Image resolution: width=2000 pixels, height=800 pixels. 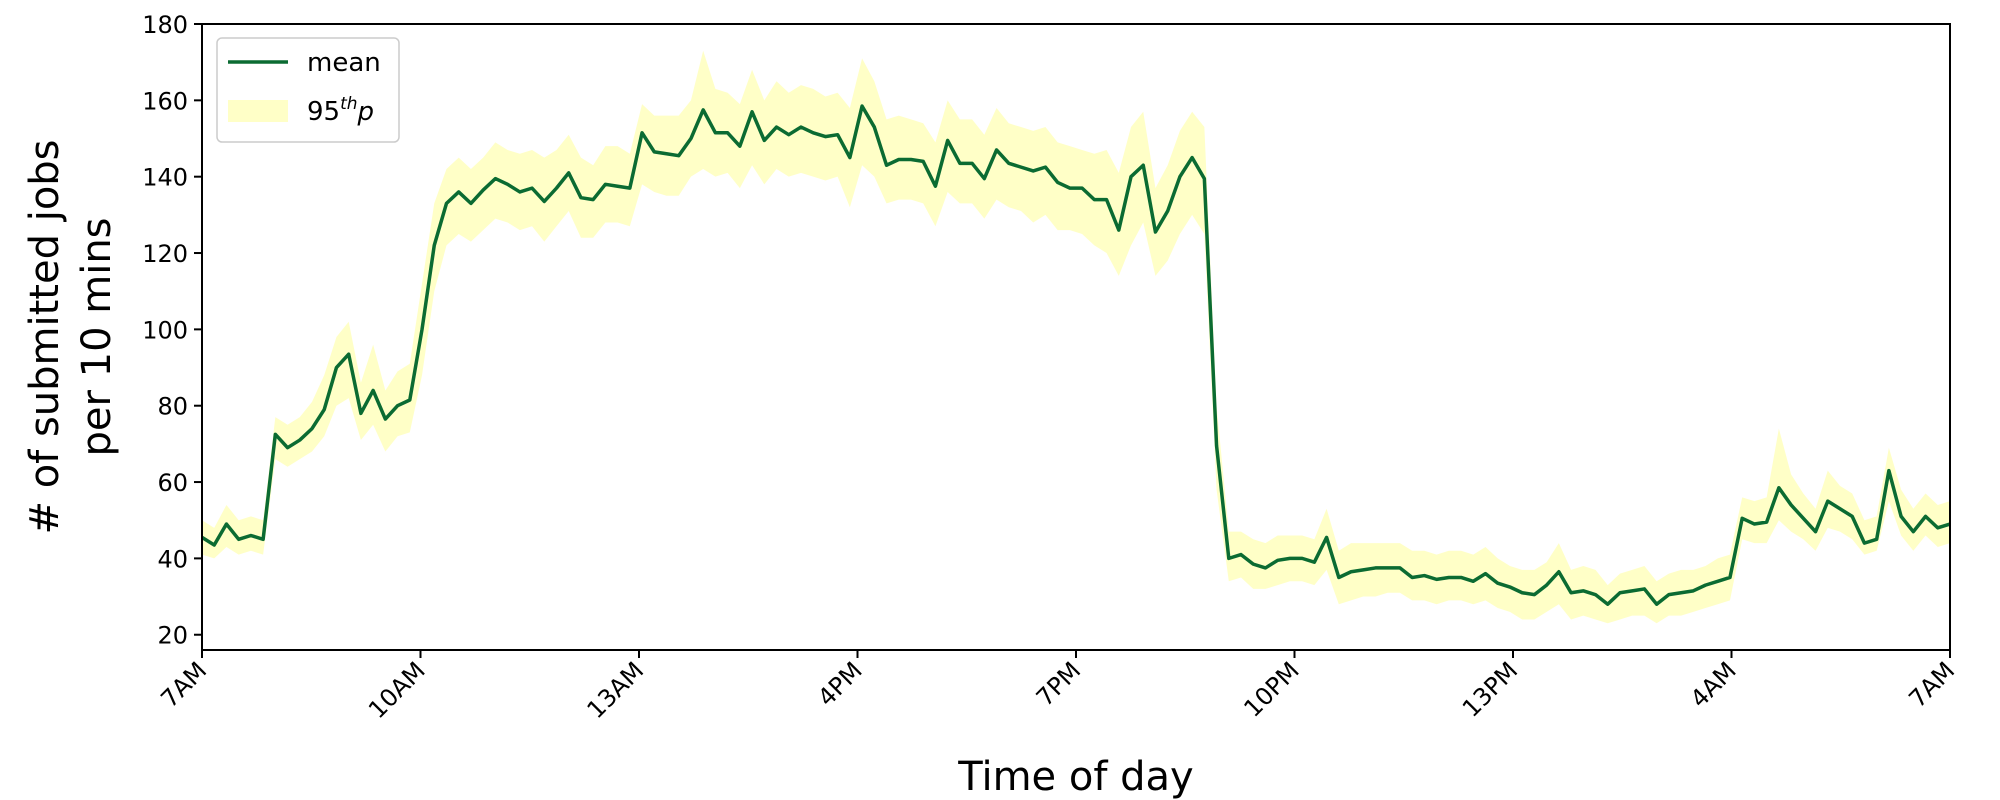 I want to click on y-tick-label: 80, so click(x=172, y=407).